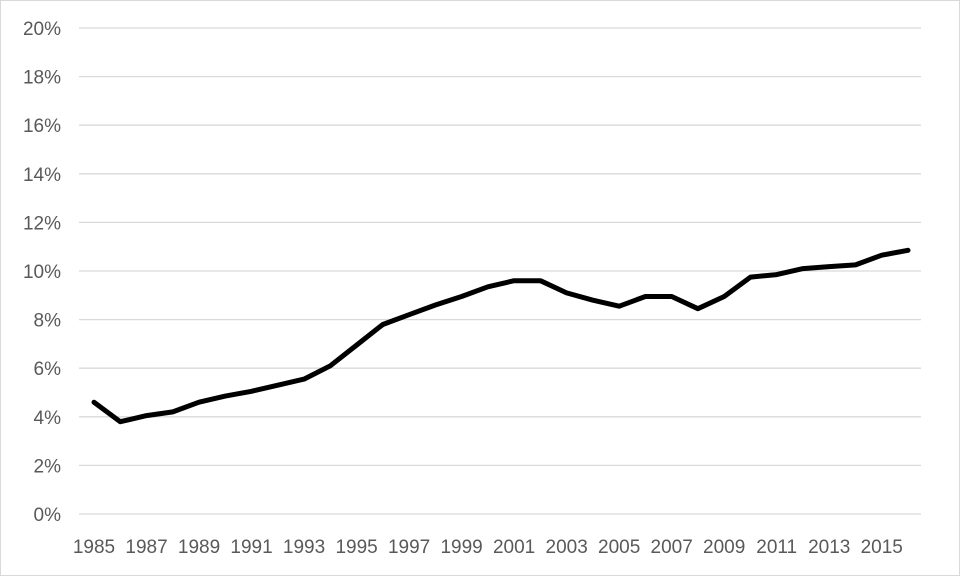 The height and width of the screenshot is (576, 960). Describe the element at coordinates (514, 547) in the screenshot. I see `x-tick-label: 2001` at that location.